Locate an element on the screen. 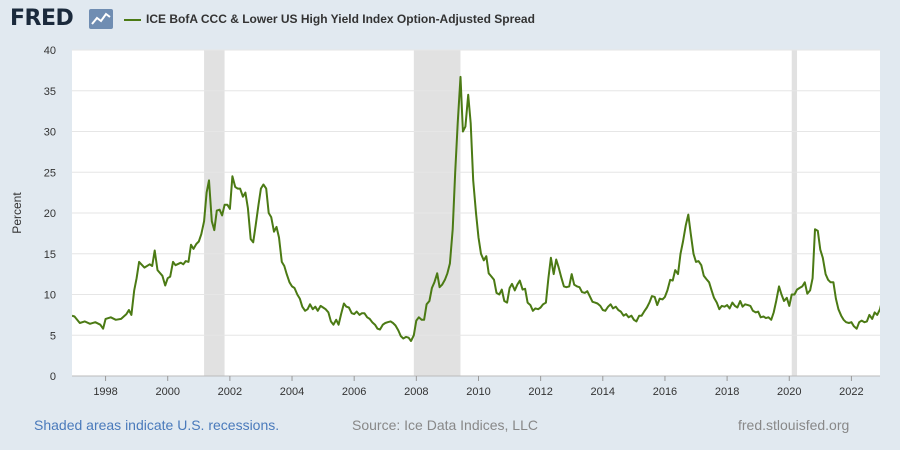  x-tick-label: 2006 is located at coordinates (354, 392).